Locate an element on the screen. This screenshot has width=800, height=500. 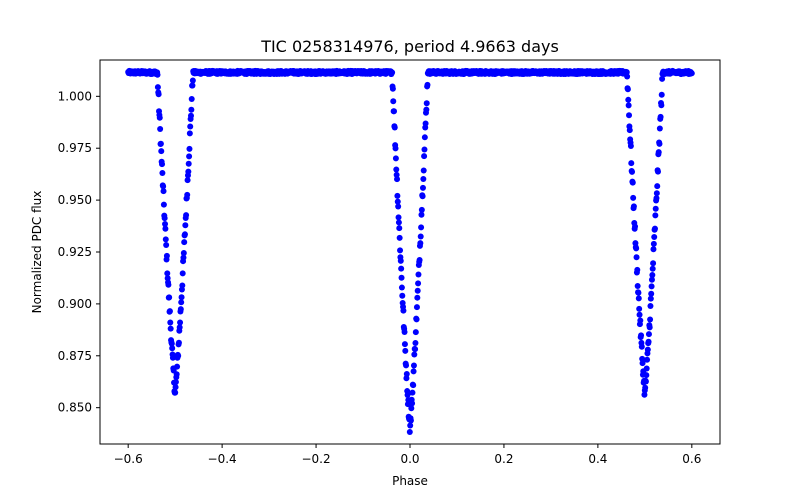
y-tick-label: 1.000 is located at coordinates (75, 96).